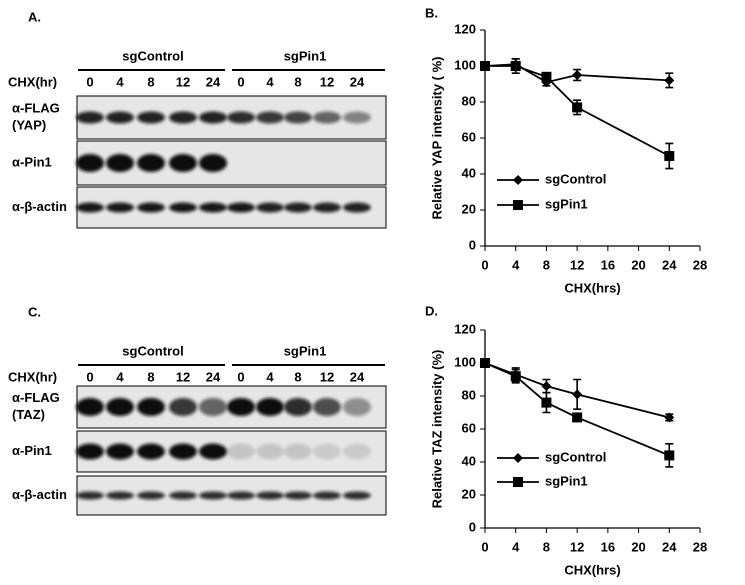 This screenshot has width=745, height=585. Describe the element at coordinates (469, 460) in the screenshot. I see `y-tick-label: 40` at that location.